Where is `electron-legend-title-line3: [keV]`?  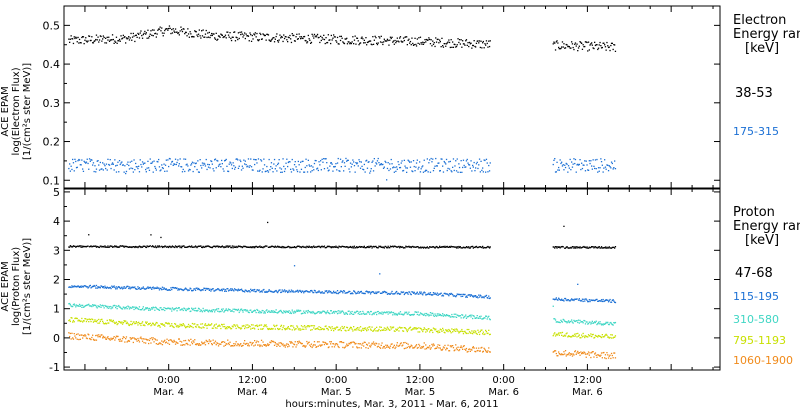
electron-legend-title-line3: [keV] is located at coordinates (762, 48).